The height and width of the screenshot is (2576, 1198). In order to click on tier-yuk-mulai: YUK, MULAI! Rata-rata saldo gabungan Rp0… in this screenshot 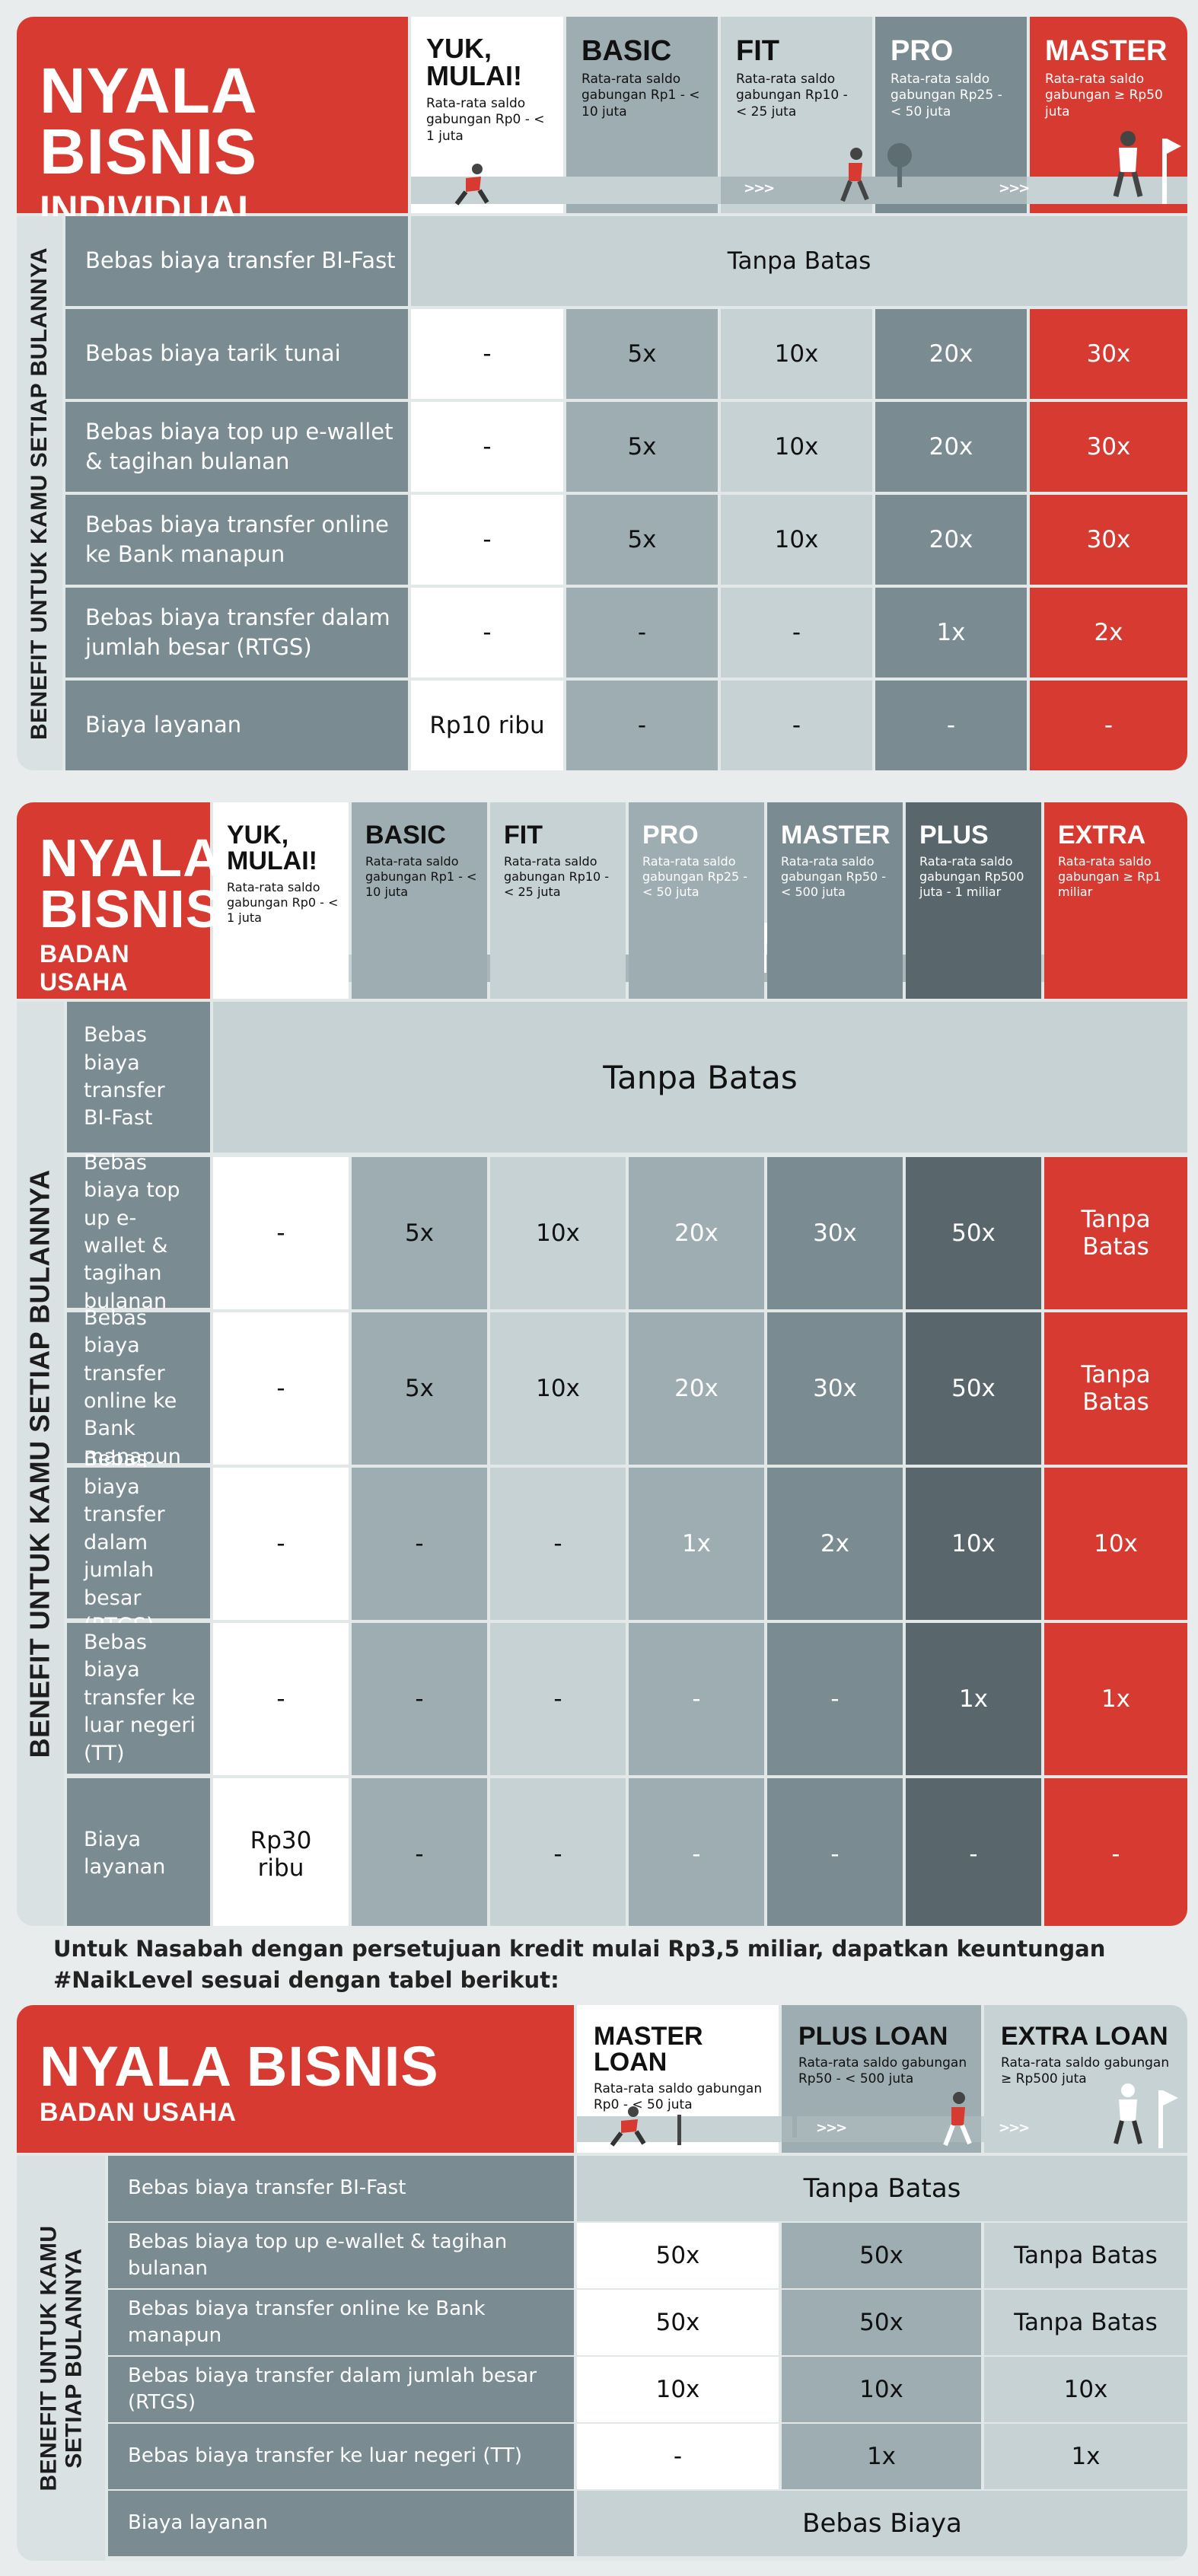, I will do `click(487, 115)`.